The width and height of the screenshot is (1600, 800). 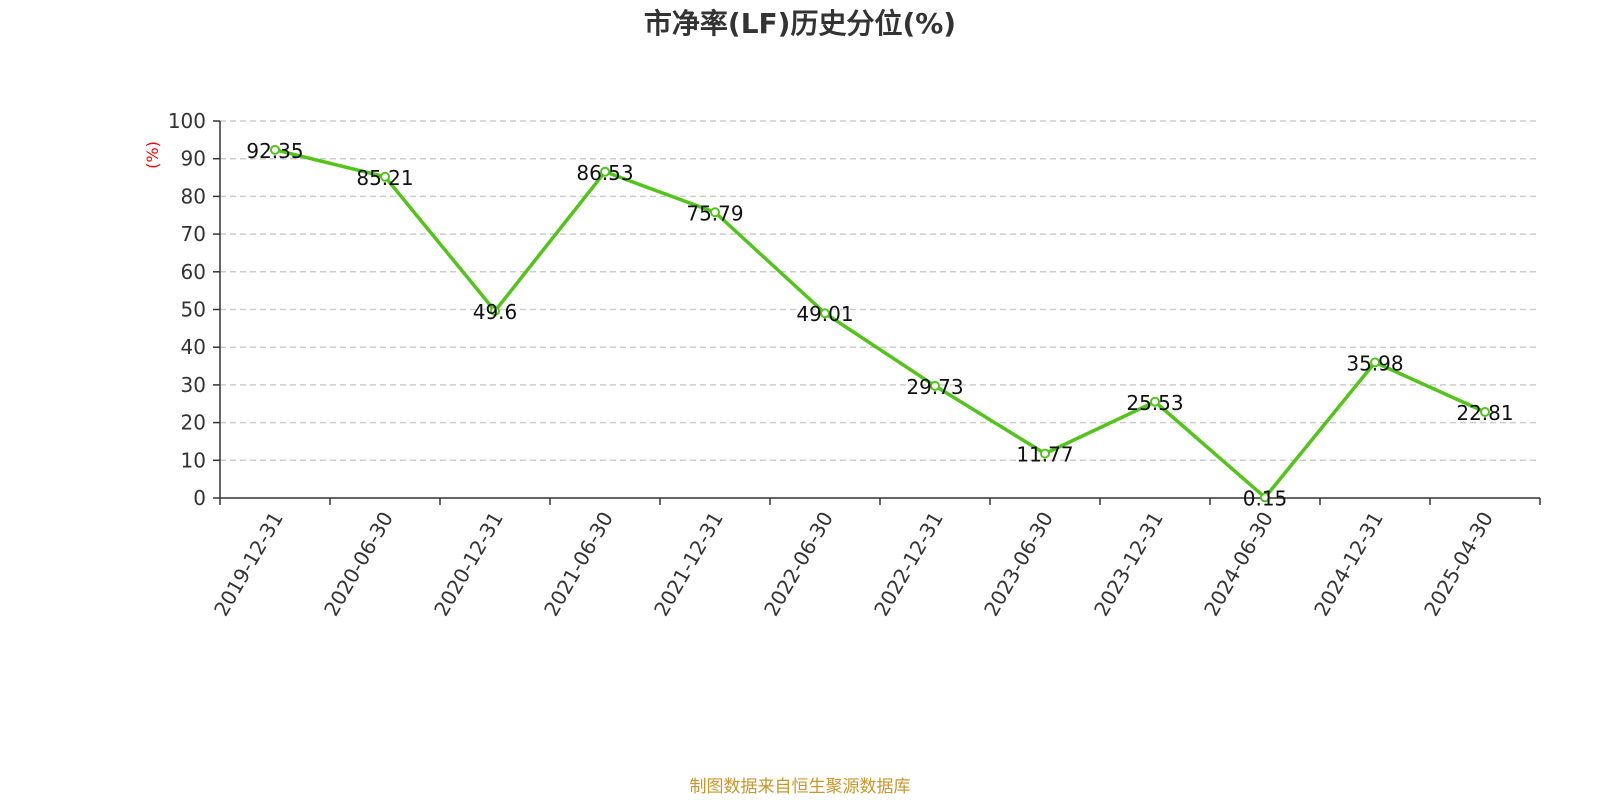 I want to click on y-tick-label: 100, so click(x=187, y=121).